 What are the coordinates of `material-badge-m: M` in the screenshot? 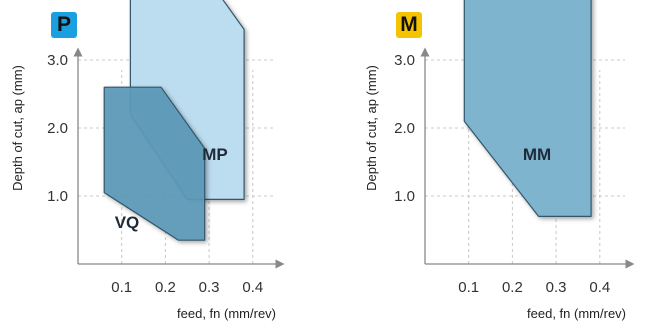 It's located at (409, 25).